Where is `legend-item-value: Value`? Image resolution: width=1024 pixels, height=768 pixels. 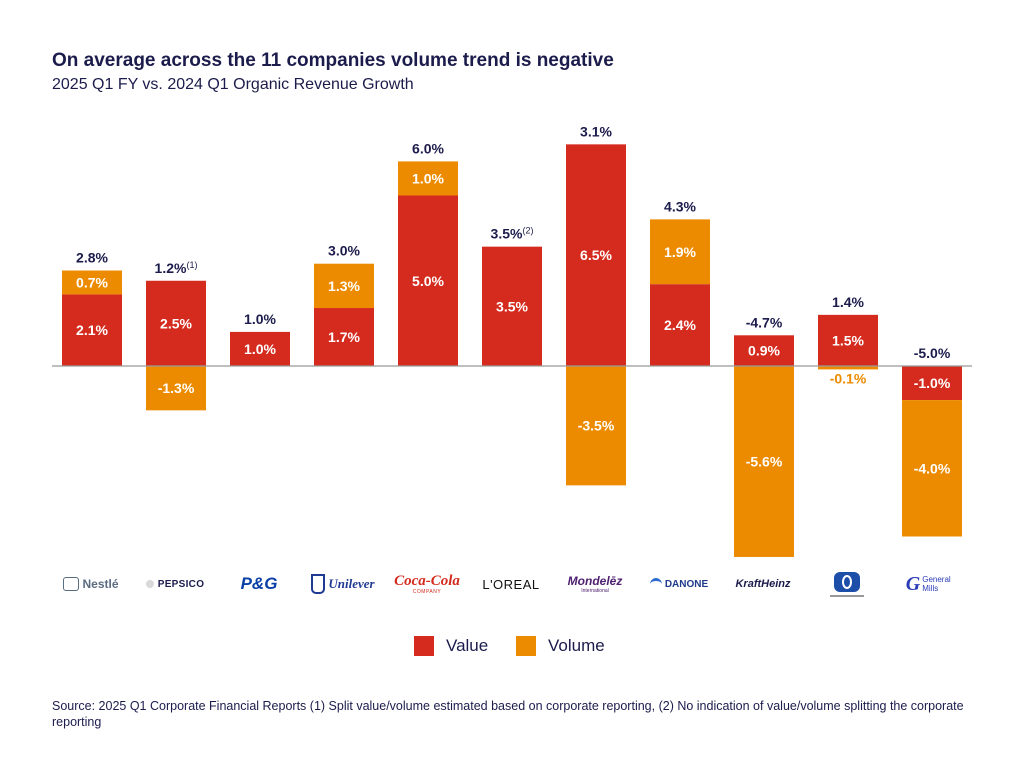 legend-item-value: Value is located at coordinates (451, 646).